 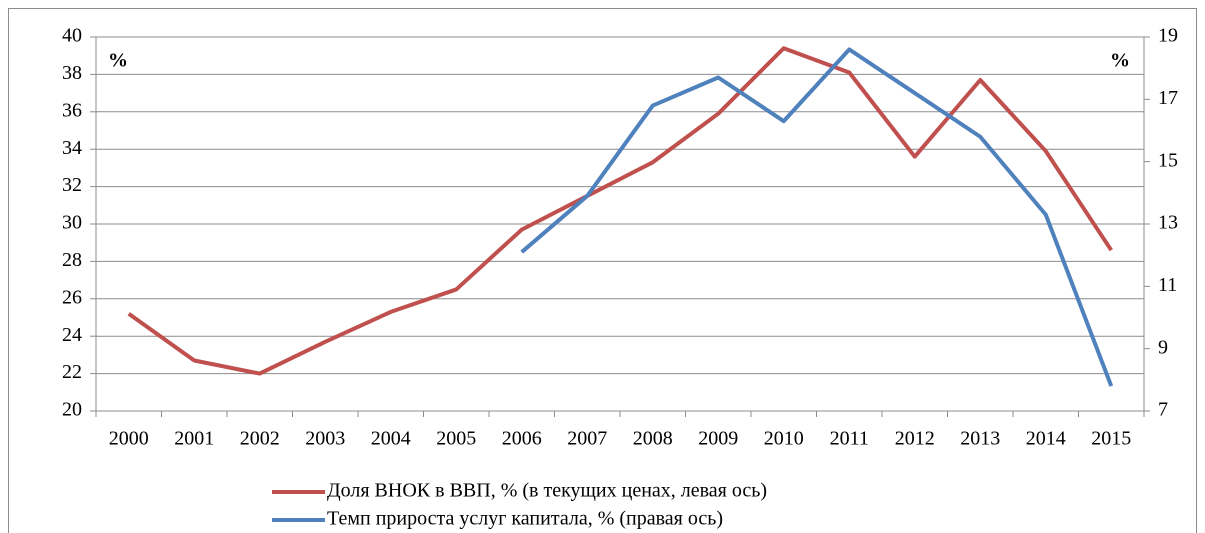 I want to click on y-tick-label: 24, so click(x=72, y=335).